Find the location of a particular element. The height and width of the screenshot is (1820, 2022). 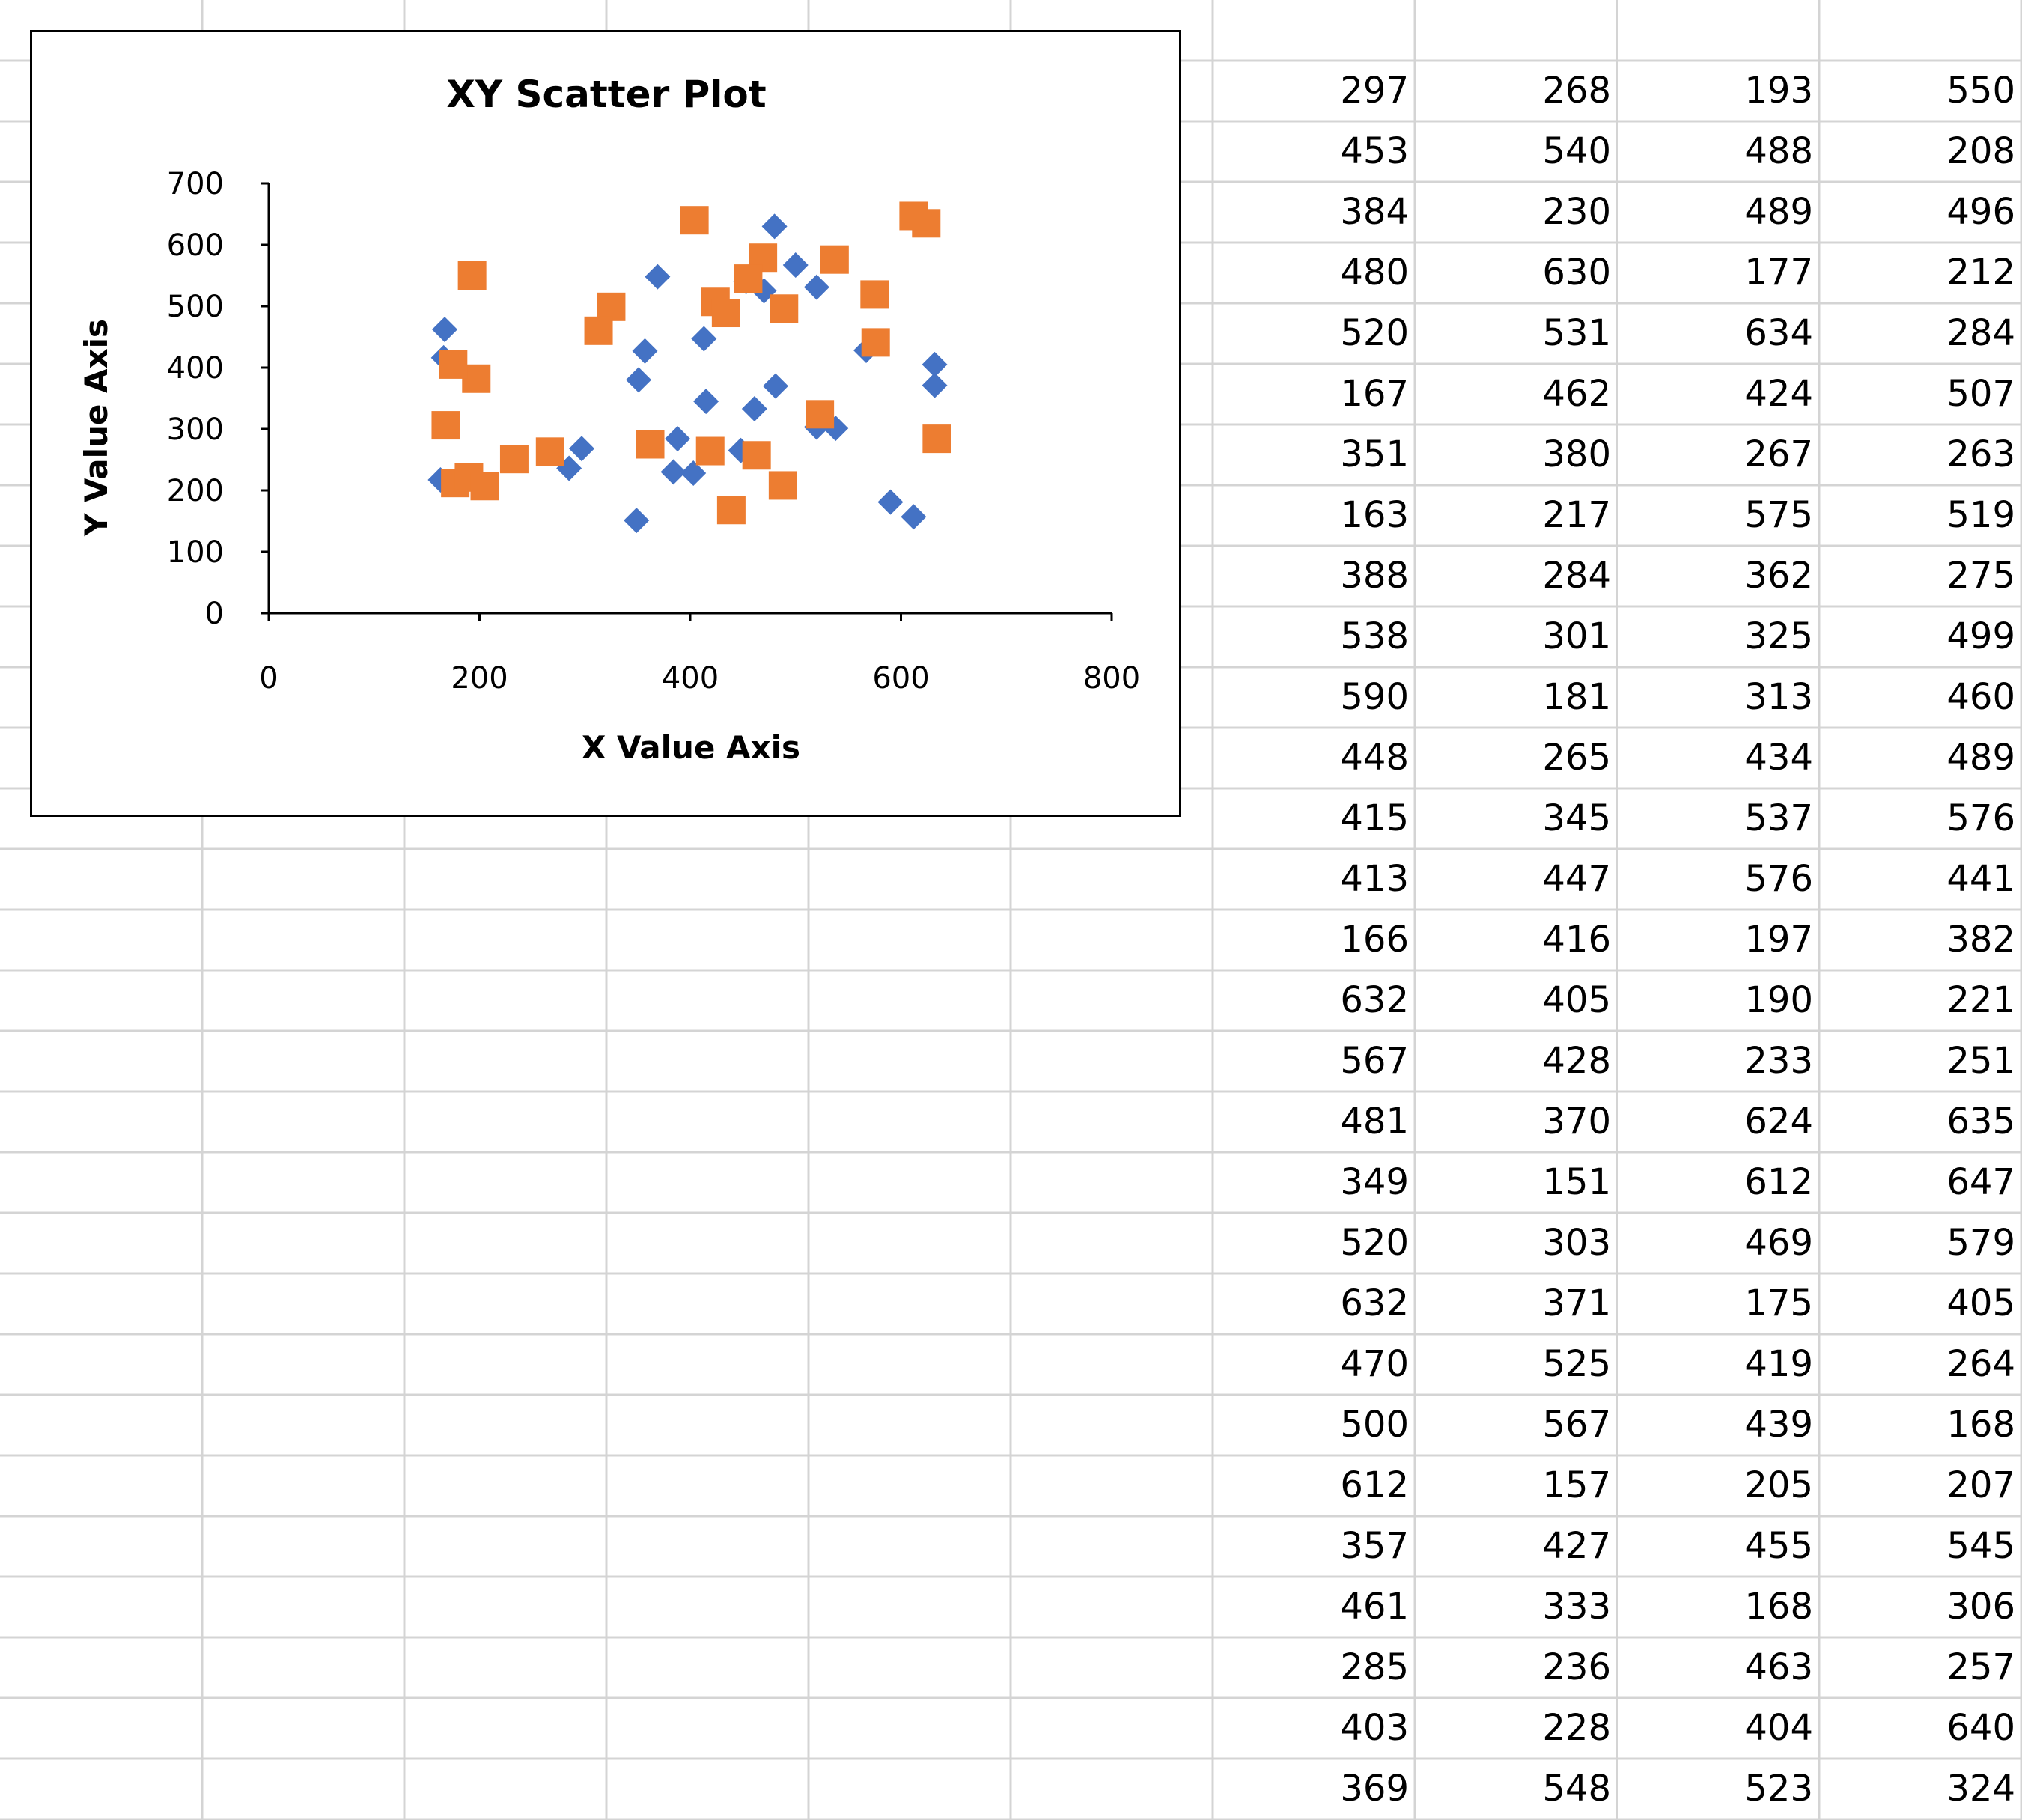

cell-H-4: 630 is located at coordinates (1576, 272).